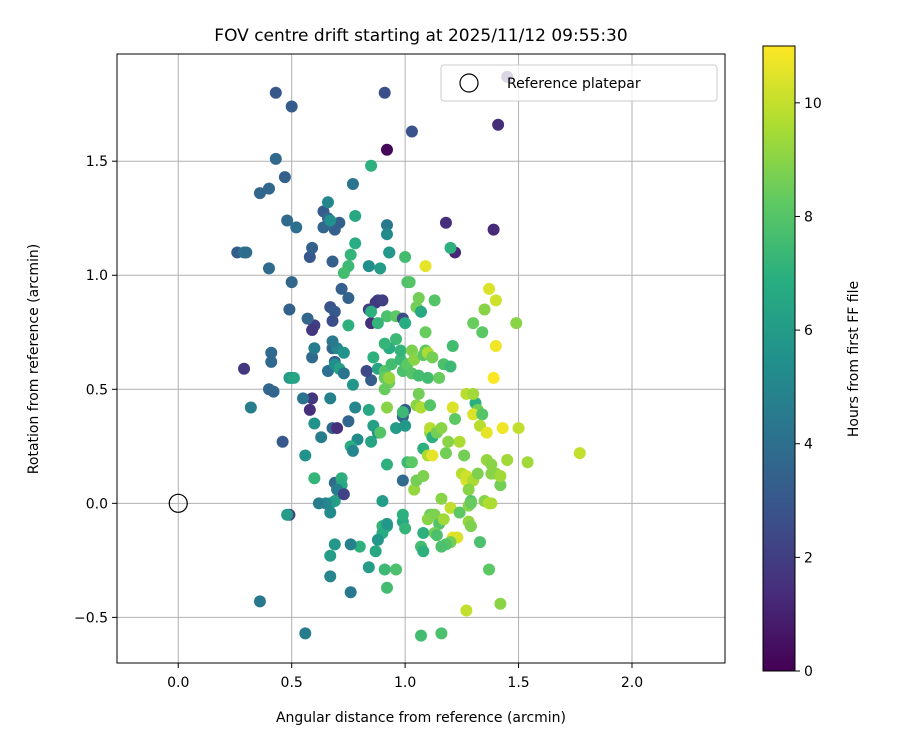  I want to click on x-tick-label: 2.0, so click(632, 683).